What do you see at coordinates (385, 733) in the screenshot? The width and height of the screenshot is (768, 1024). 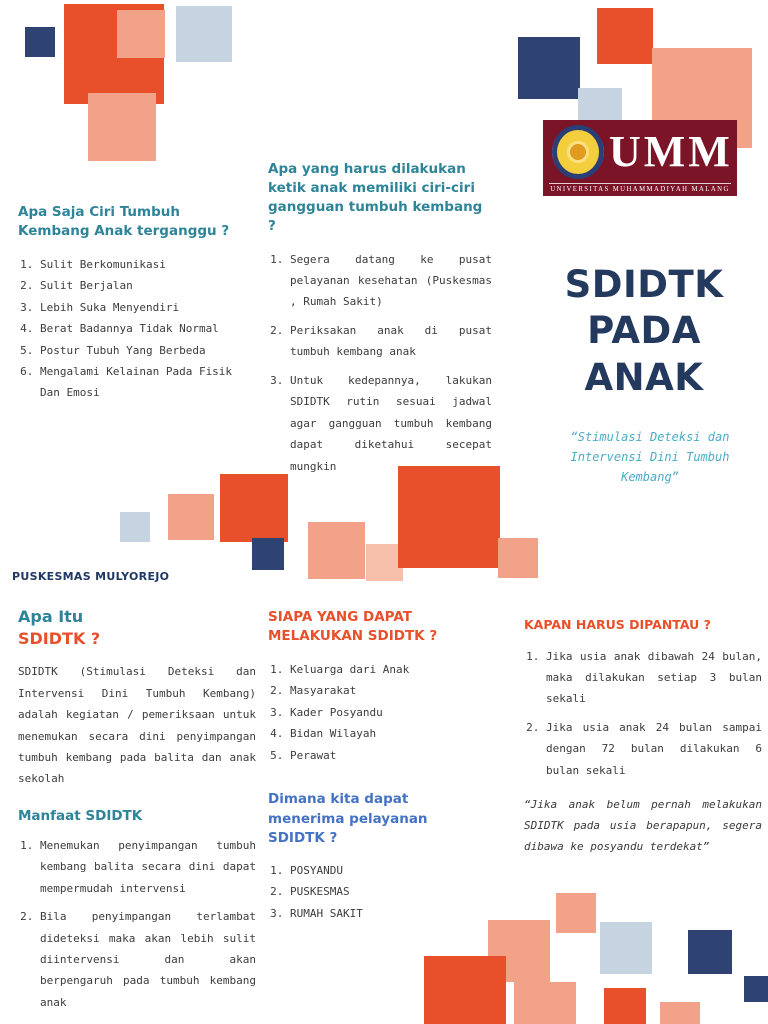 I see `list-item: Bidan Wilayah` at bounding box center [385, 733].